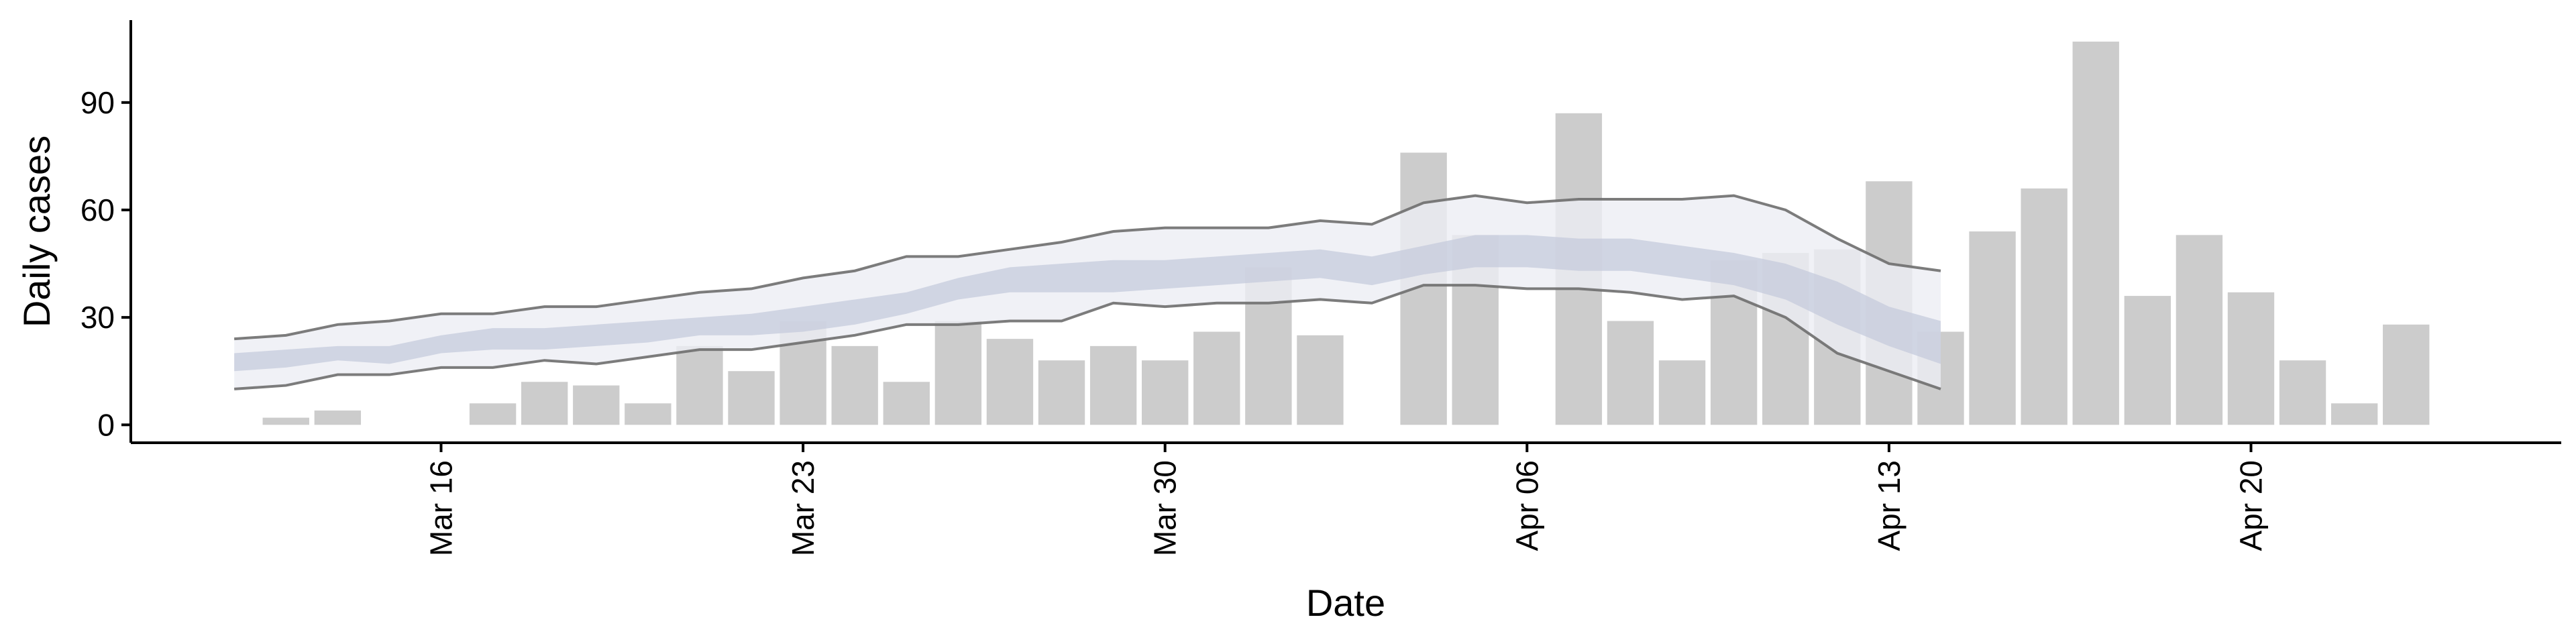 The width and height of the screenshot is (2576, 644). I want to click on x-tick-label: Mar 16, so click(441, 508).